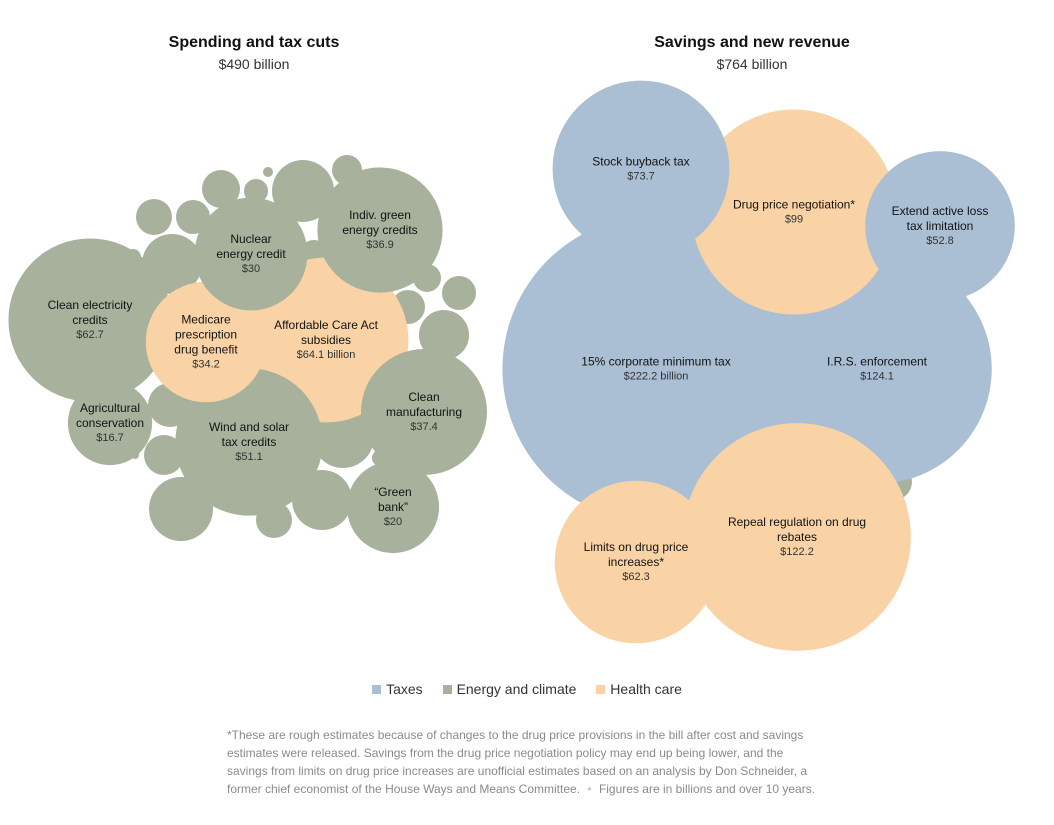 This screenshot has width=1054, height=825. I want to click on bubble-drug-price-negotiation, so click(794, 212).